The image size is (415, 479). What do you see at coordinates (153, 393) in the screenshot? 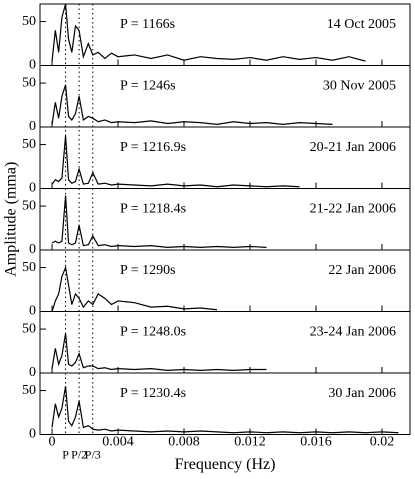
I see `period-label: P = 1230.4s` at bounding box center [153, 393].